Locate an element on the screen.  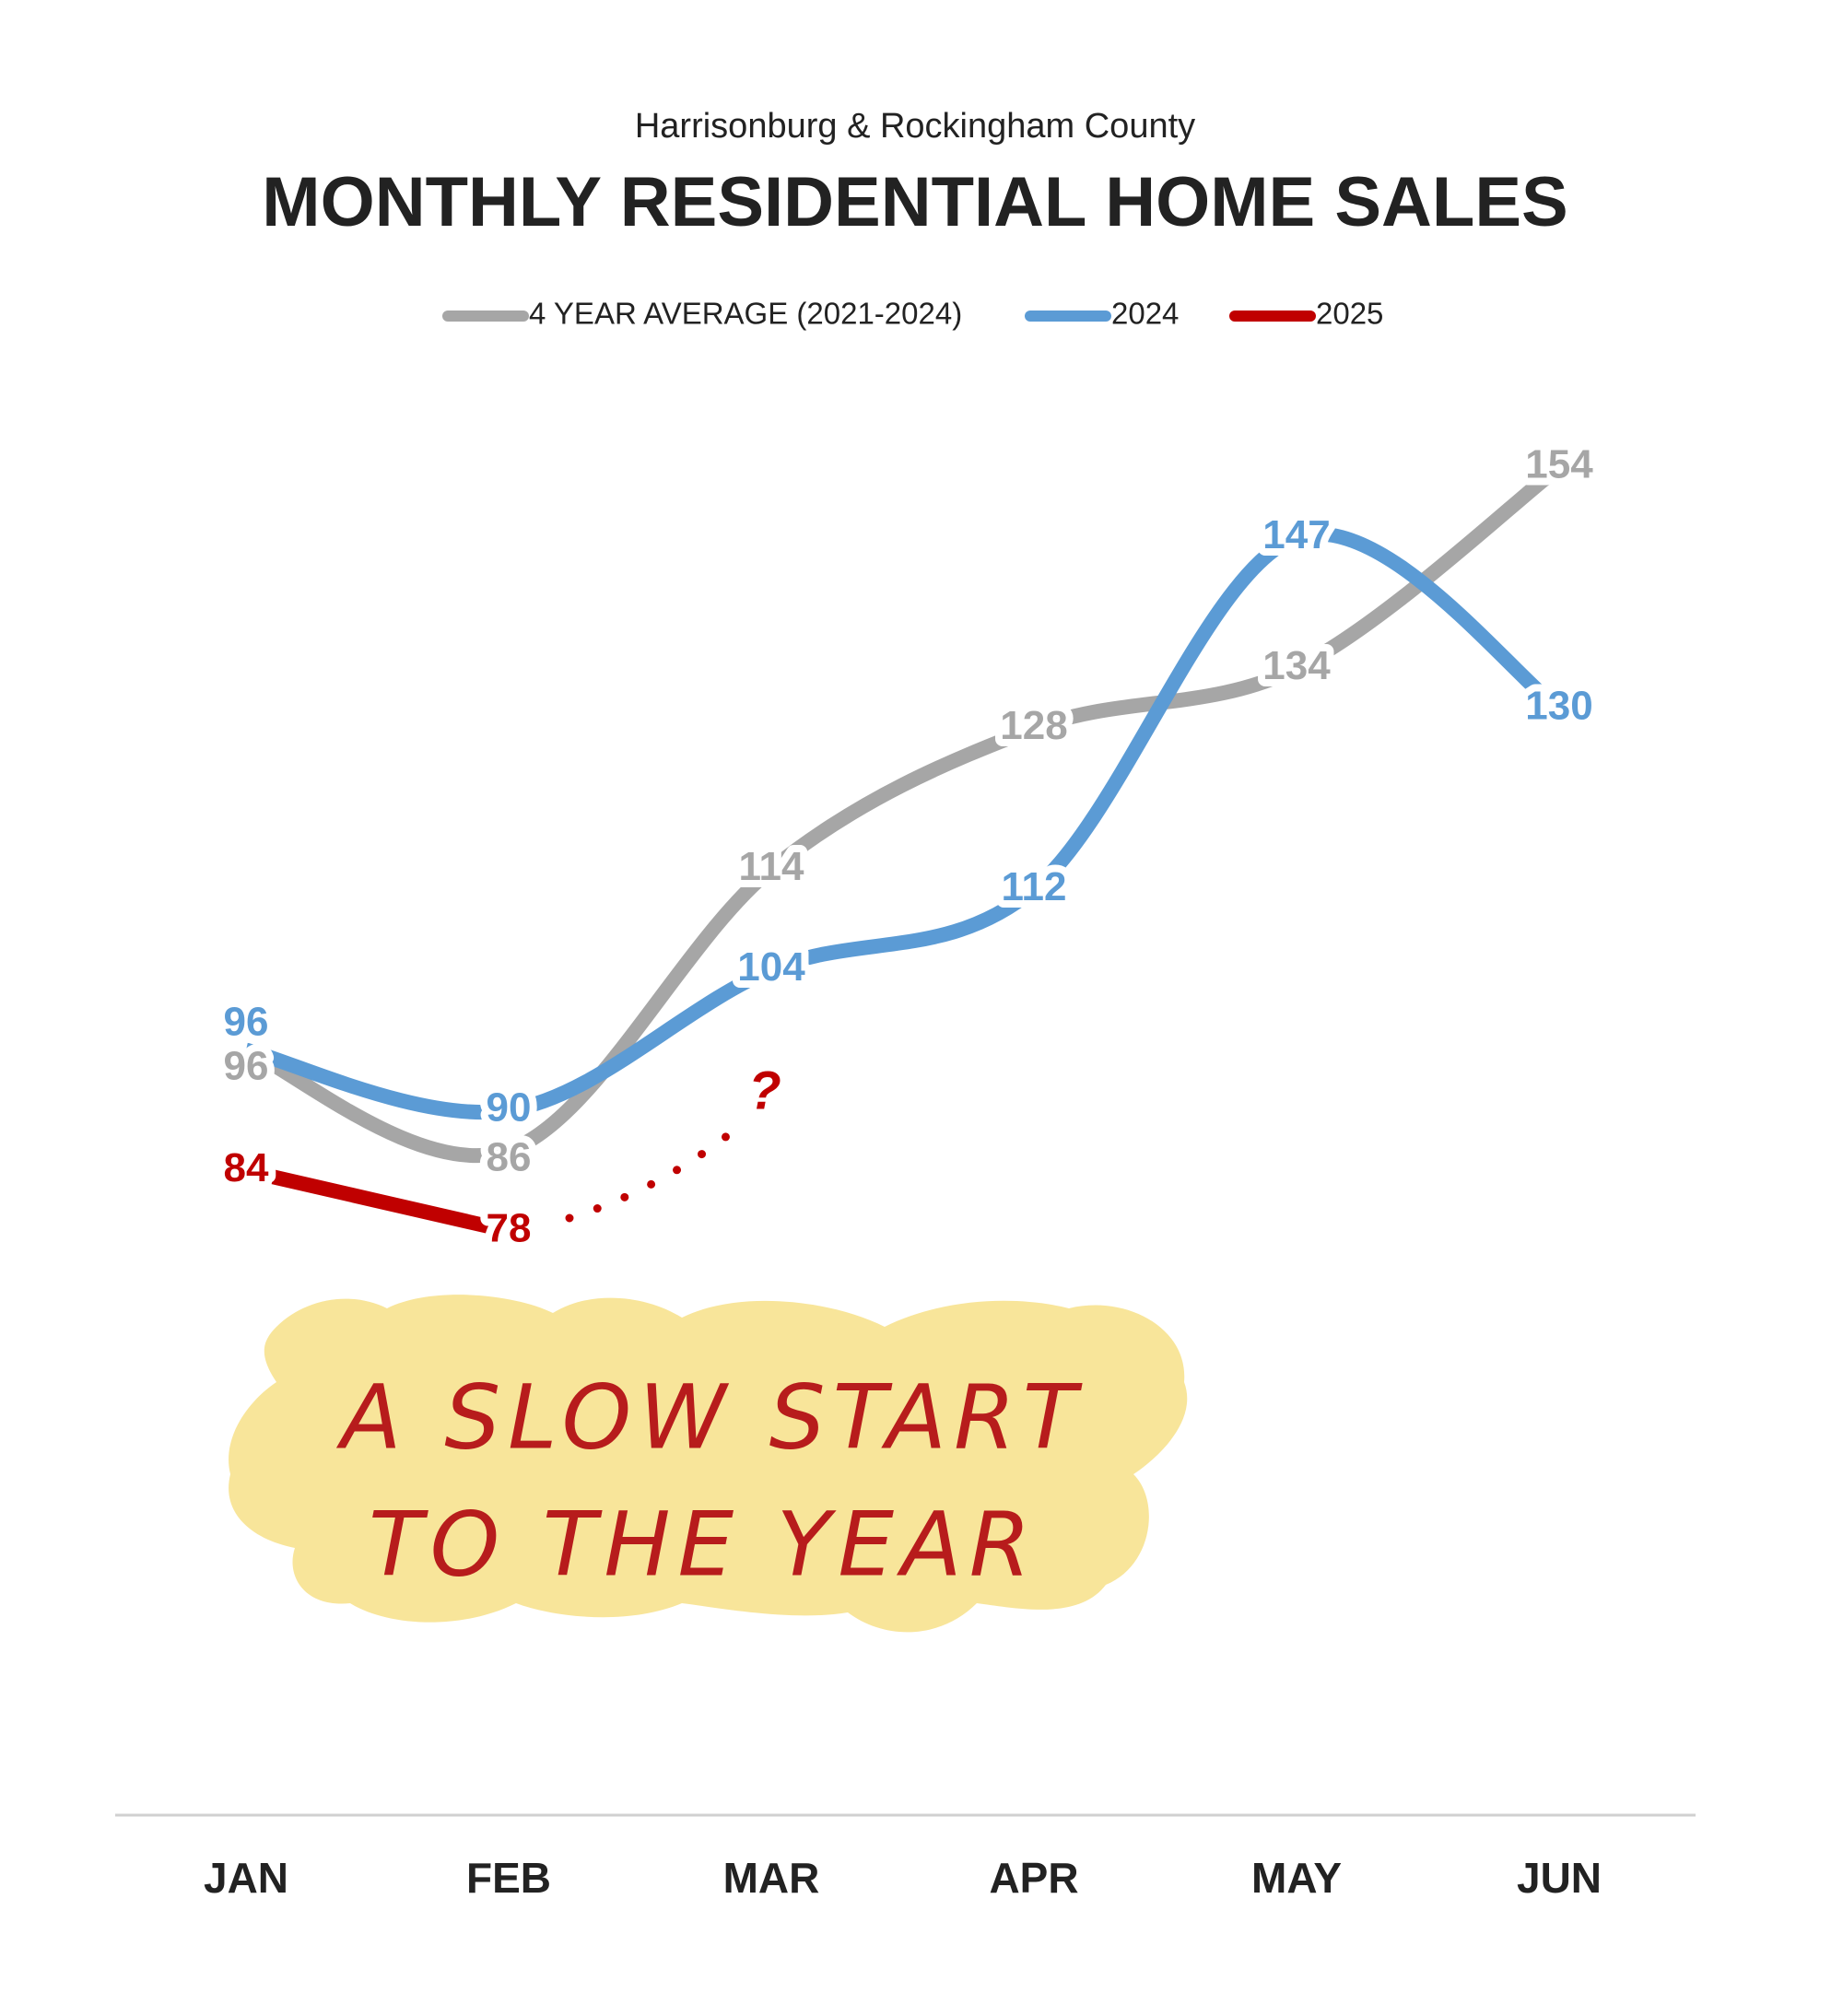
series-line is located at coordinates (377, 1200).